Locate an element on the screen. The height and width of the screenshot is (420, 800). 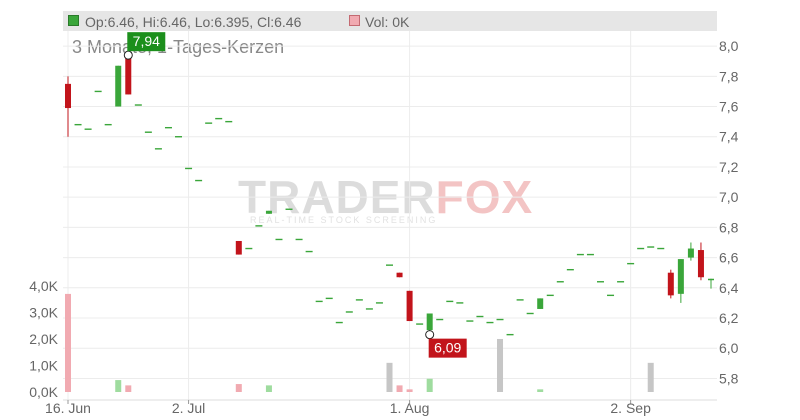
price-tick-label: 6,0 is located at coordinates (729, 348).